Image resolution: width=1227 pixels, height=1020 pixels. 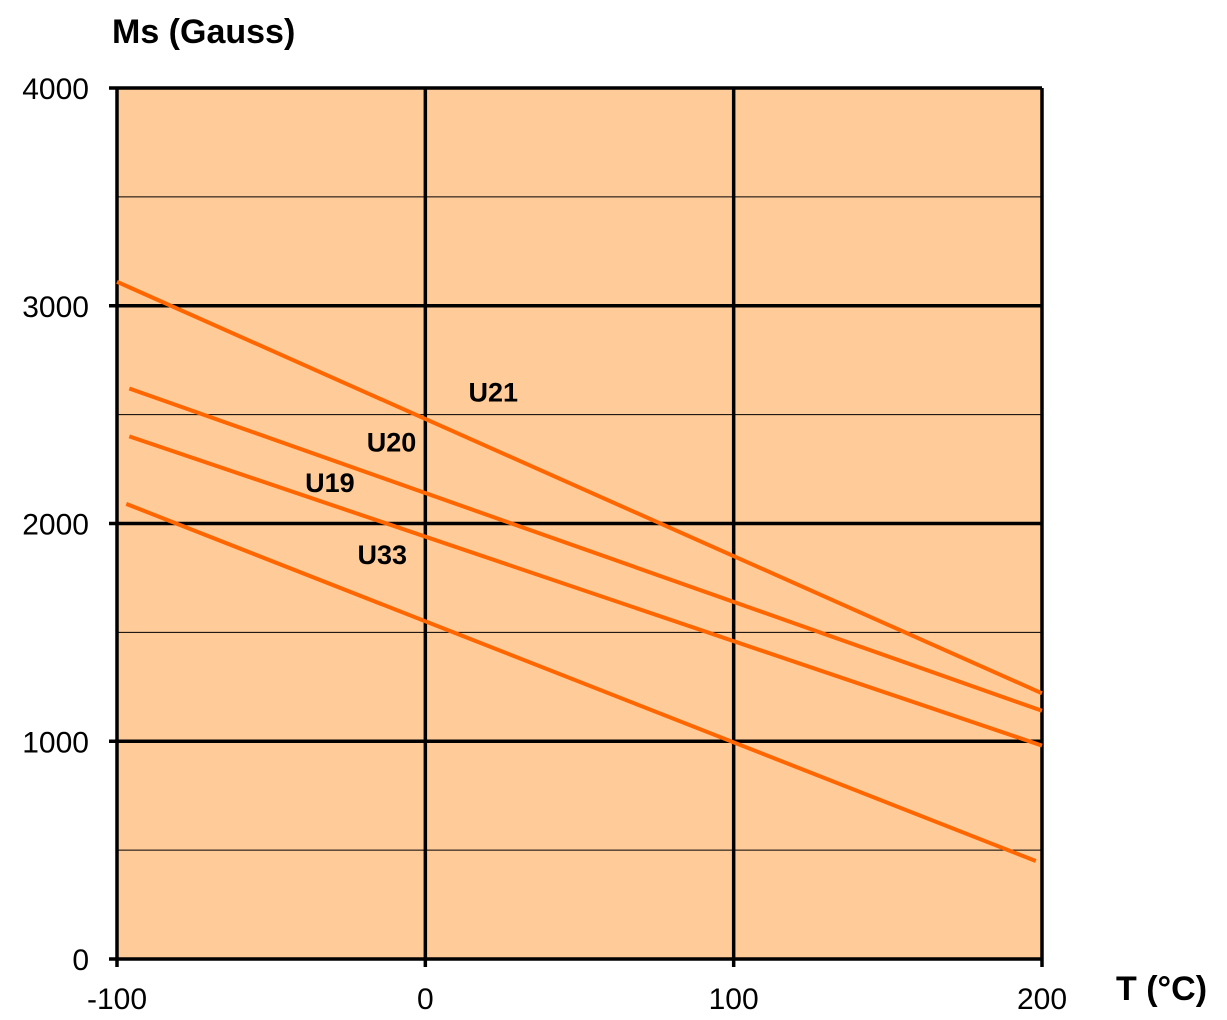 What do you see at coordinates (330, 483) in the screenshot?
I see `series-label-u19: U19` at bounding box center [330, 483].